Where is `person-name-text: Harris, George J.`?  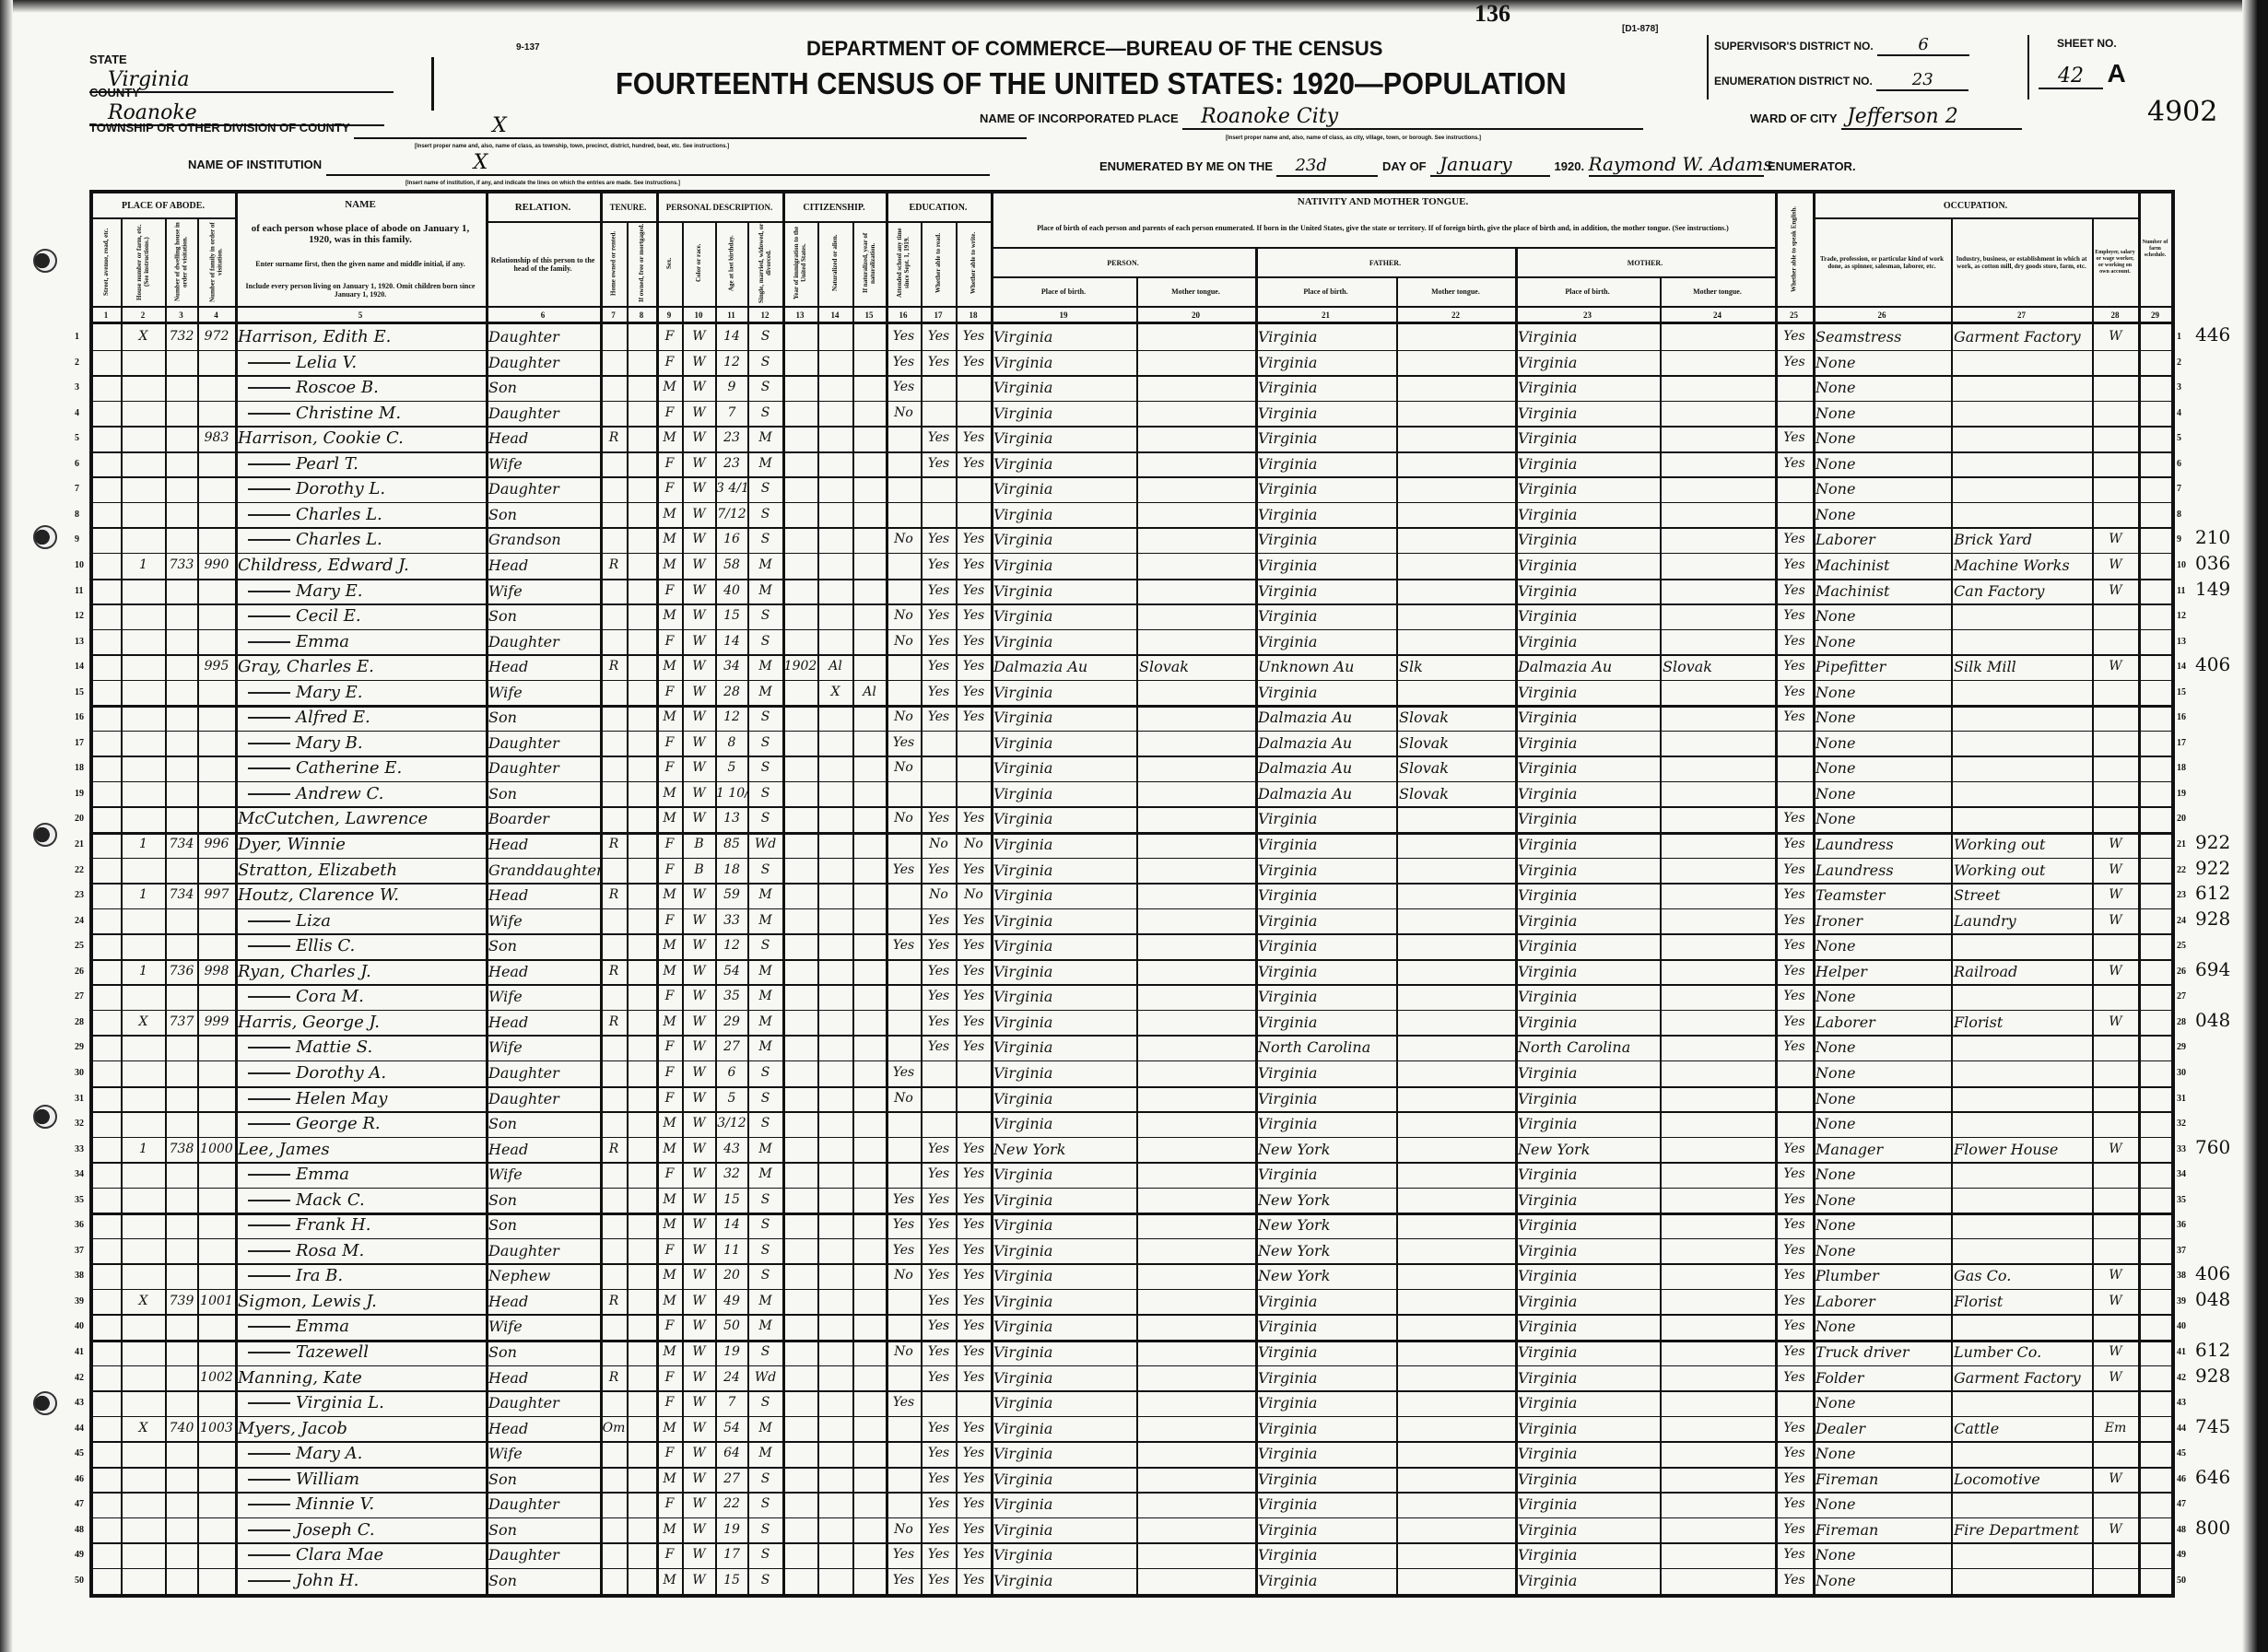
person-name-text: Harris, George J. is located at coordinates (309, 1022).